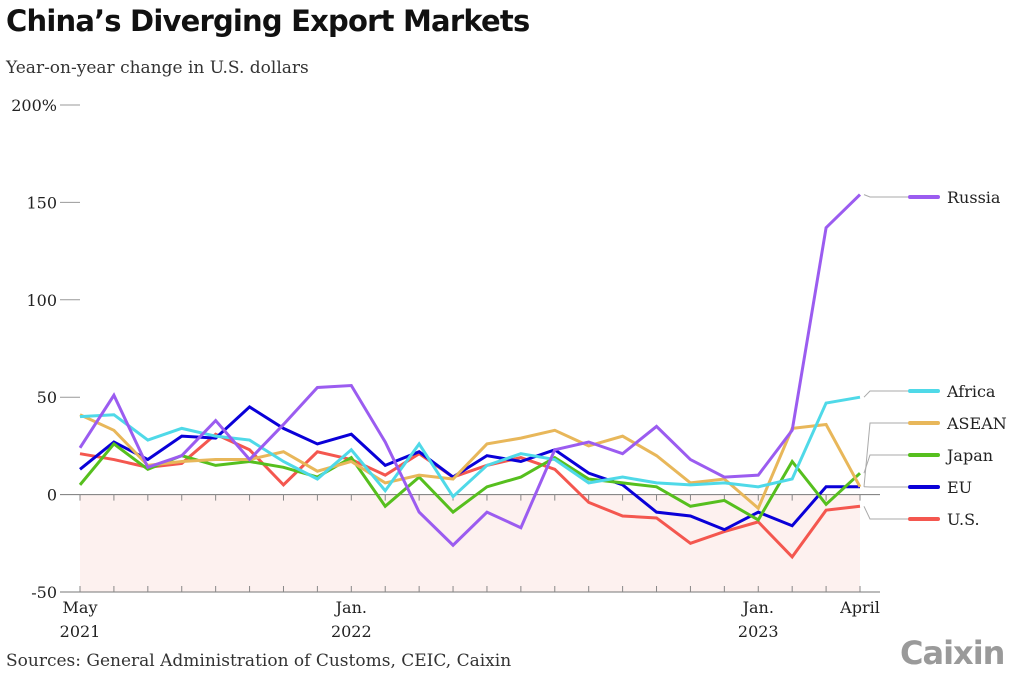 The width and height of the screenshot is (1024, 683). Describe the element at coordinates (470, 481) in the screenshot. I see `series-line-japan` at that location.